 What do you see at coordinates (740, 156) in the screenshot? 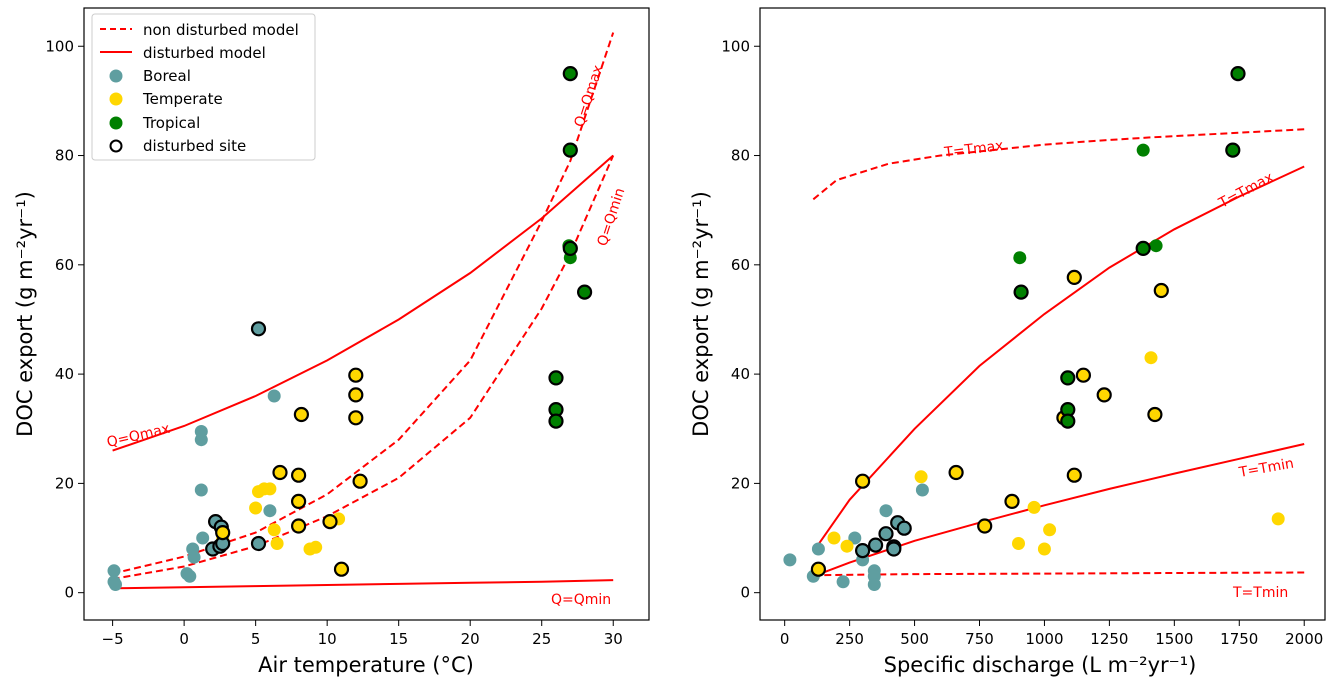
I see `discharge-y-tick-label: 80` at bounding box center [740, 156].